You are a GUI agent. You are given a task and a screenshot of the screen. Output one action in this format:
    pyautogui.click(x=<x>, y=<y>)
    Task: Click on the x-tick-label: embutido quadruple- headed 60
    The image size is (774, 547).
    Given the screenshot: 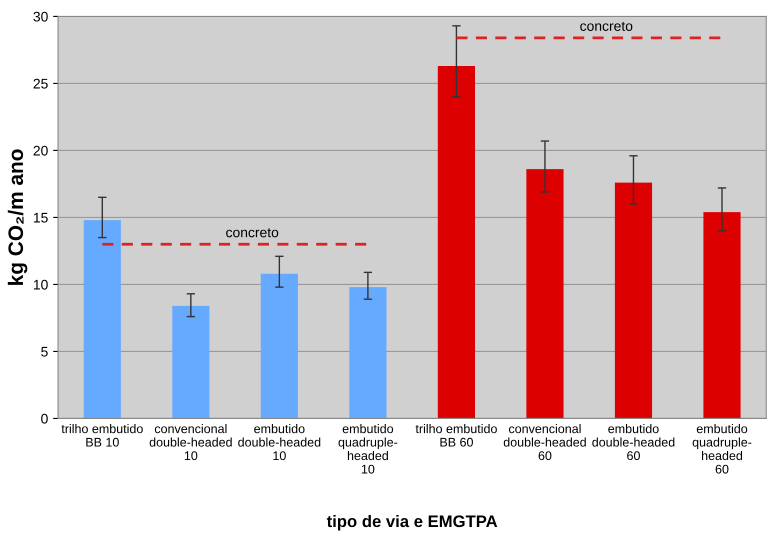 What is the action you would take?
    pyautogui.click(x=722, y=449)
    